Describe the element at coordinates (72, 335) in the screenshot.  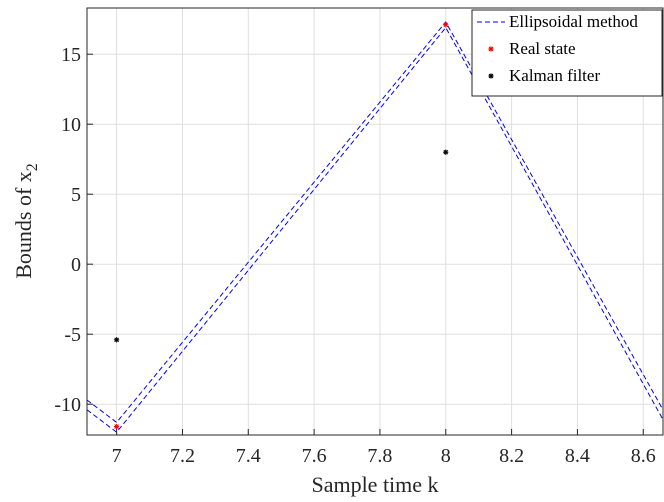
I see `y-tick-label: -5` at that location.